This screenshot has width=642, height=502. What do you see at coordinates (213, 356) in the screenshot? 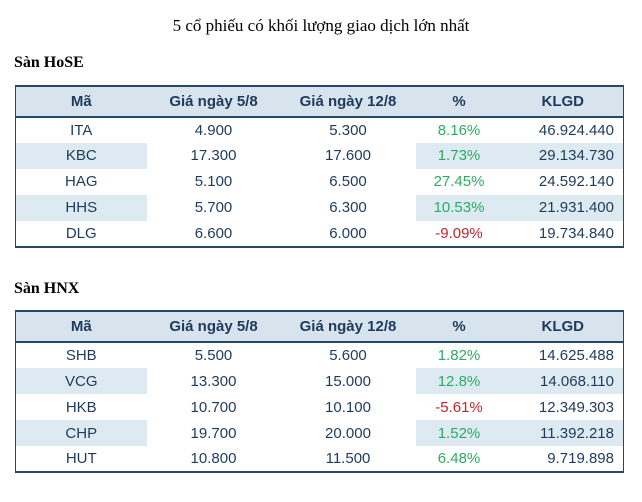
I see `price-5-8-cell: 5.500` at bounding box center [213, 356].